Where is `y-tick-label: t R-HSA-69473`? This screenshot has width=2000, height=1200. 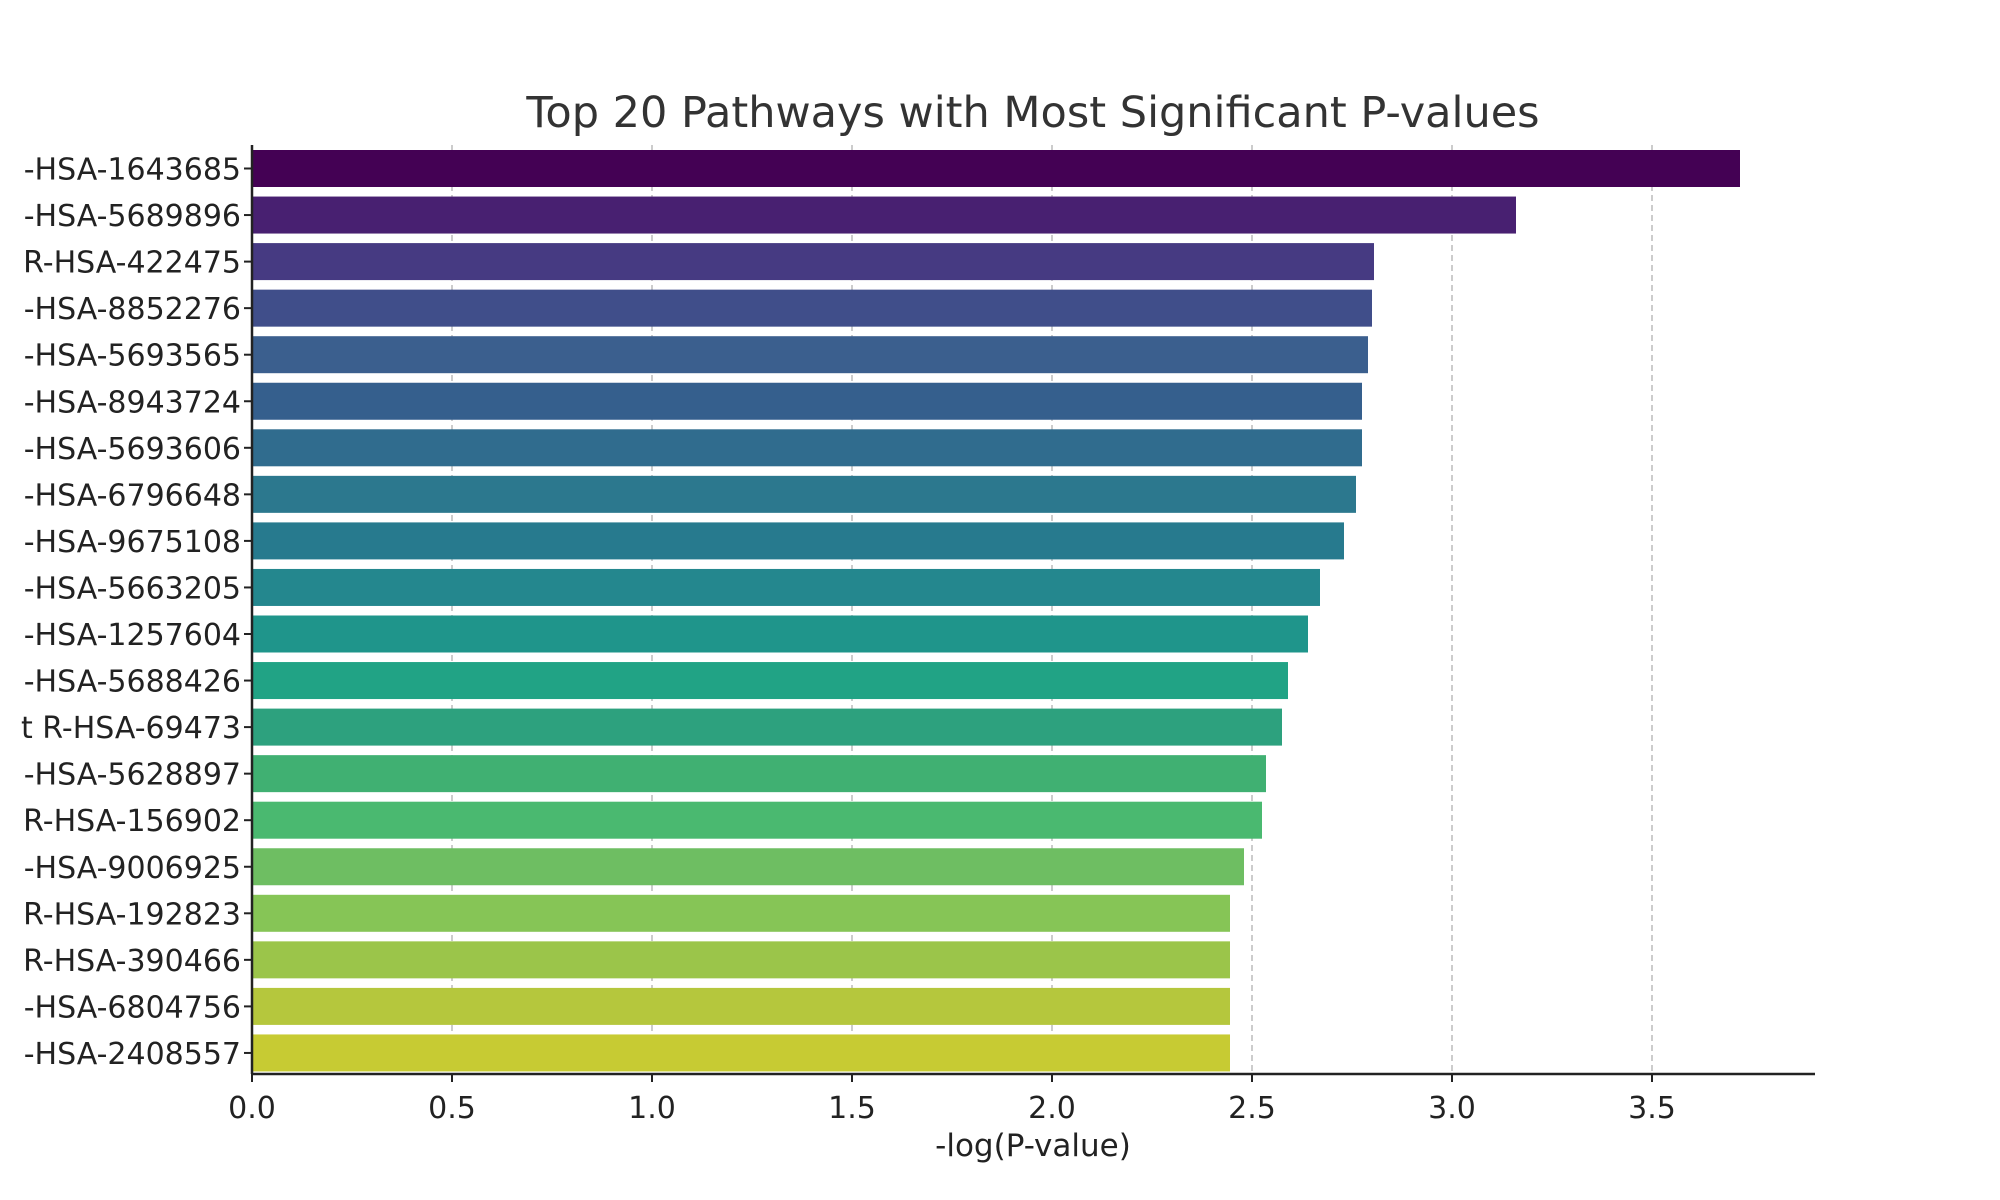
y-tick-label: t R-HSA-69473 is located at coordinates (131, 728).